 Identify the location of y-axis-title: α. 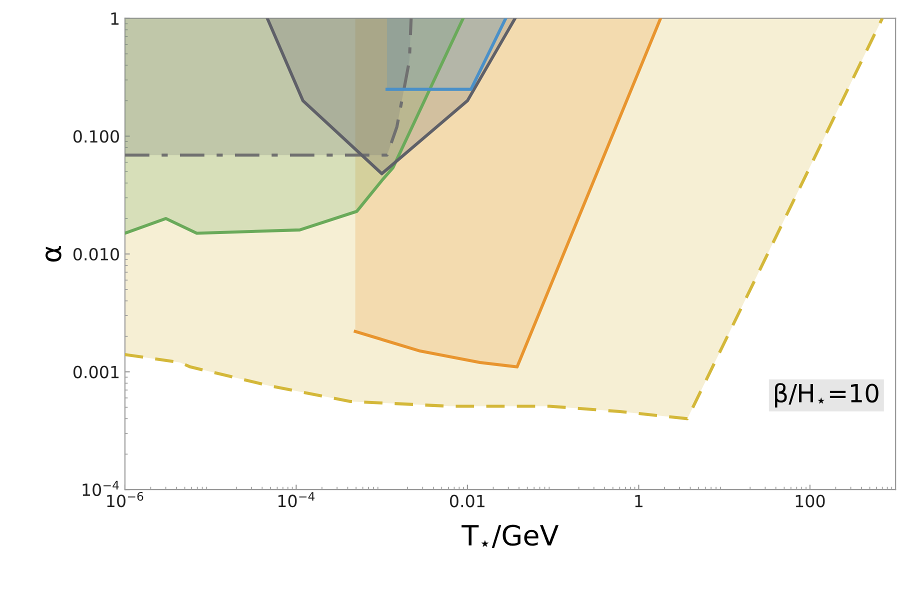
(54, 254).